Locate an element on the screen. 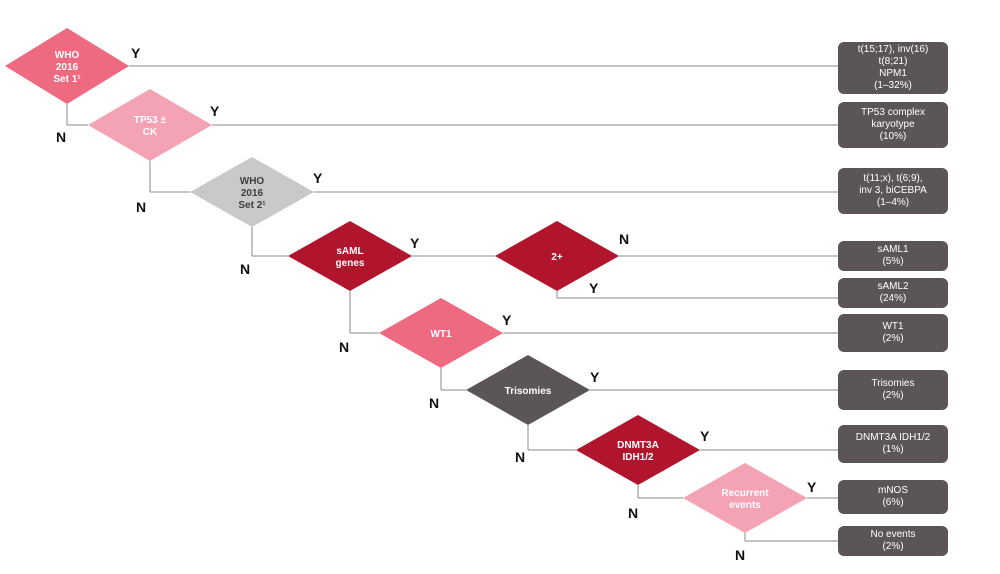 The height and width of the screenshot is (574, 1000). outcome-line: (1%) is located at coordinates (893, 449).